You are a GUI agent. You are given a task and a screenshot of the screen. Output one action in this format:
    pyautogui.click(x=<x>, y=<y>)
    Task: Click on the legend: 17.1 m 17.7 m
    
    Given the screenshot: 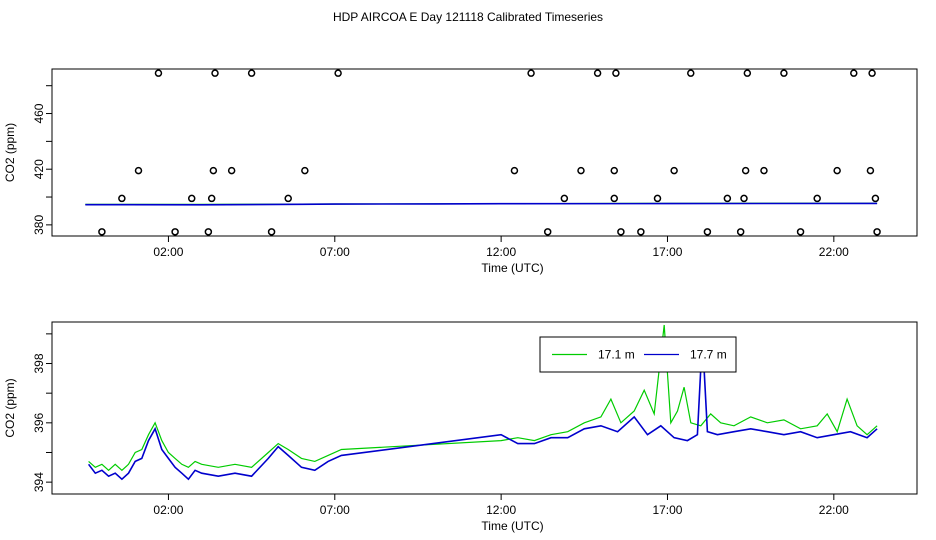 What is the action you would take?
    pyautogui.click(x=638, y=354)
    